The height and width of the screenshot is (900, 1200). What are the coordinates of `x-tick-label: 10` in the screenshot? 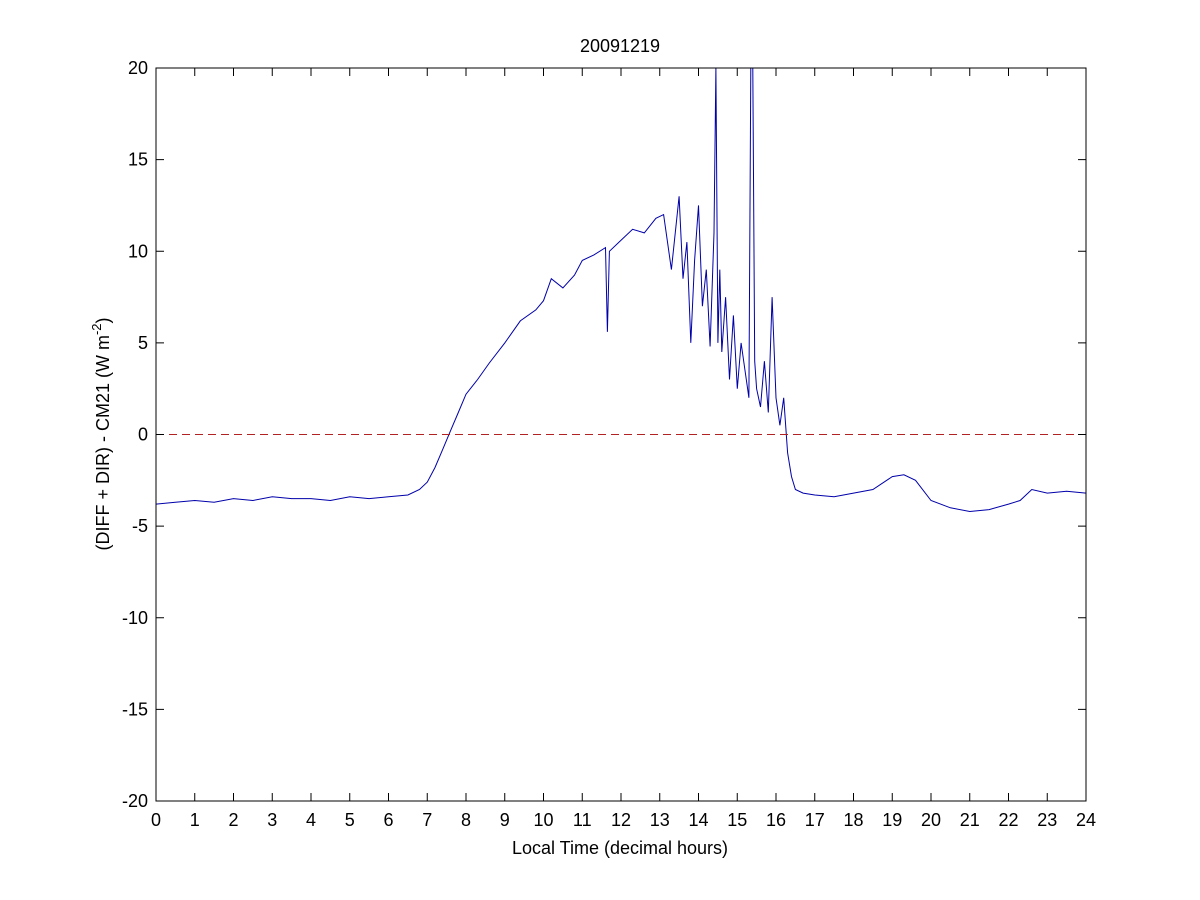 It's located at (543, 820).